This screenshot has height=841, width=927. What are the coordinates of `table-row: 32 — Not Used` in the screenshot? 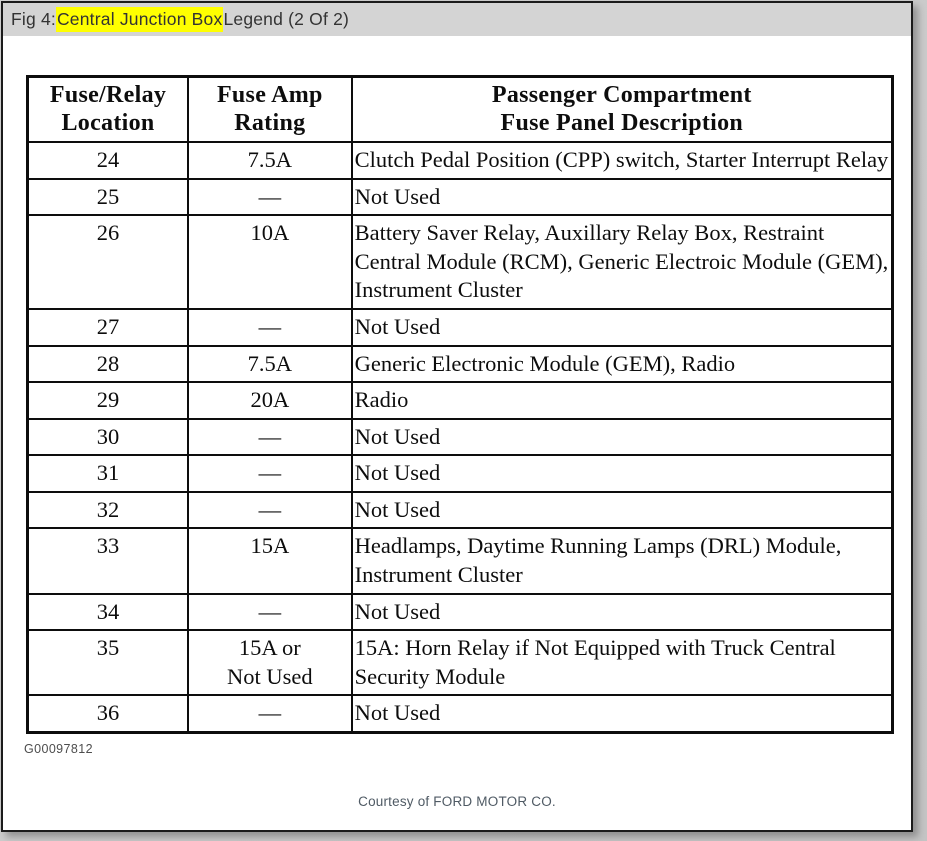 It's located at (460, 510).